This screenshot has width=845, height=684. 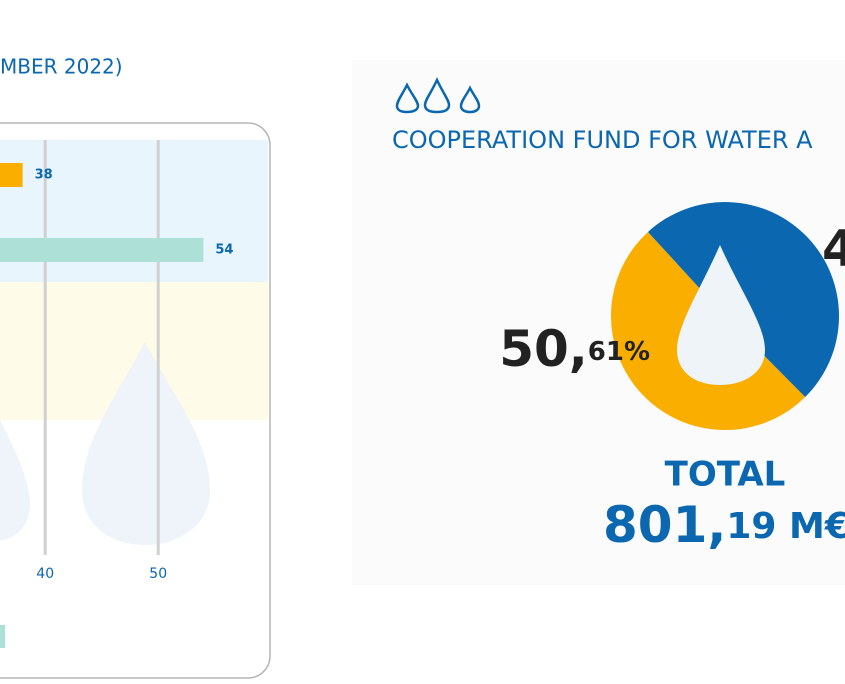 I want to click on drops-icon, so click(x=438, y=95).